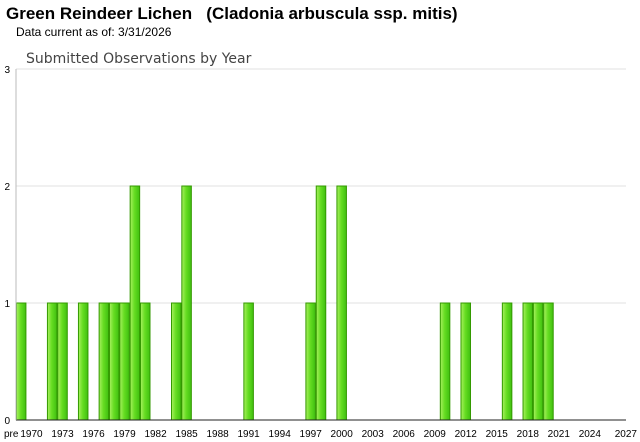 This screenshot has height=442, width=640. Describe the element at coordinates (321, 303) in the screenshot. I see `bar-1998` at that location.